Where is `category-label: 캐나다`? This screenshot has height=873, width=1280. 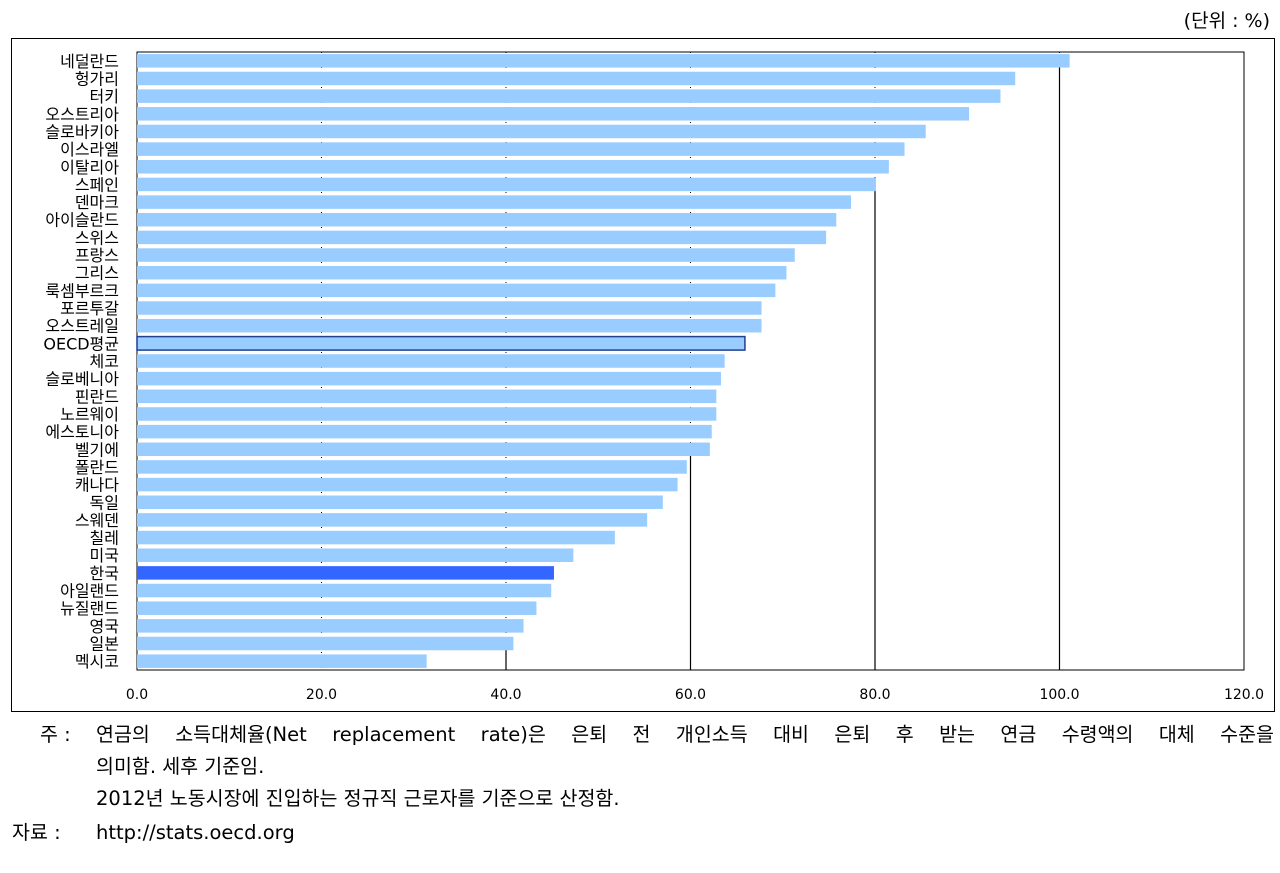 category-label: 캐나다 is located at coordinates (97, 485).